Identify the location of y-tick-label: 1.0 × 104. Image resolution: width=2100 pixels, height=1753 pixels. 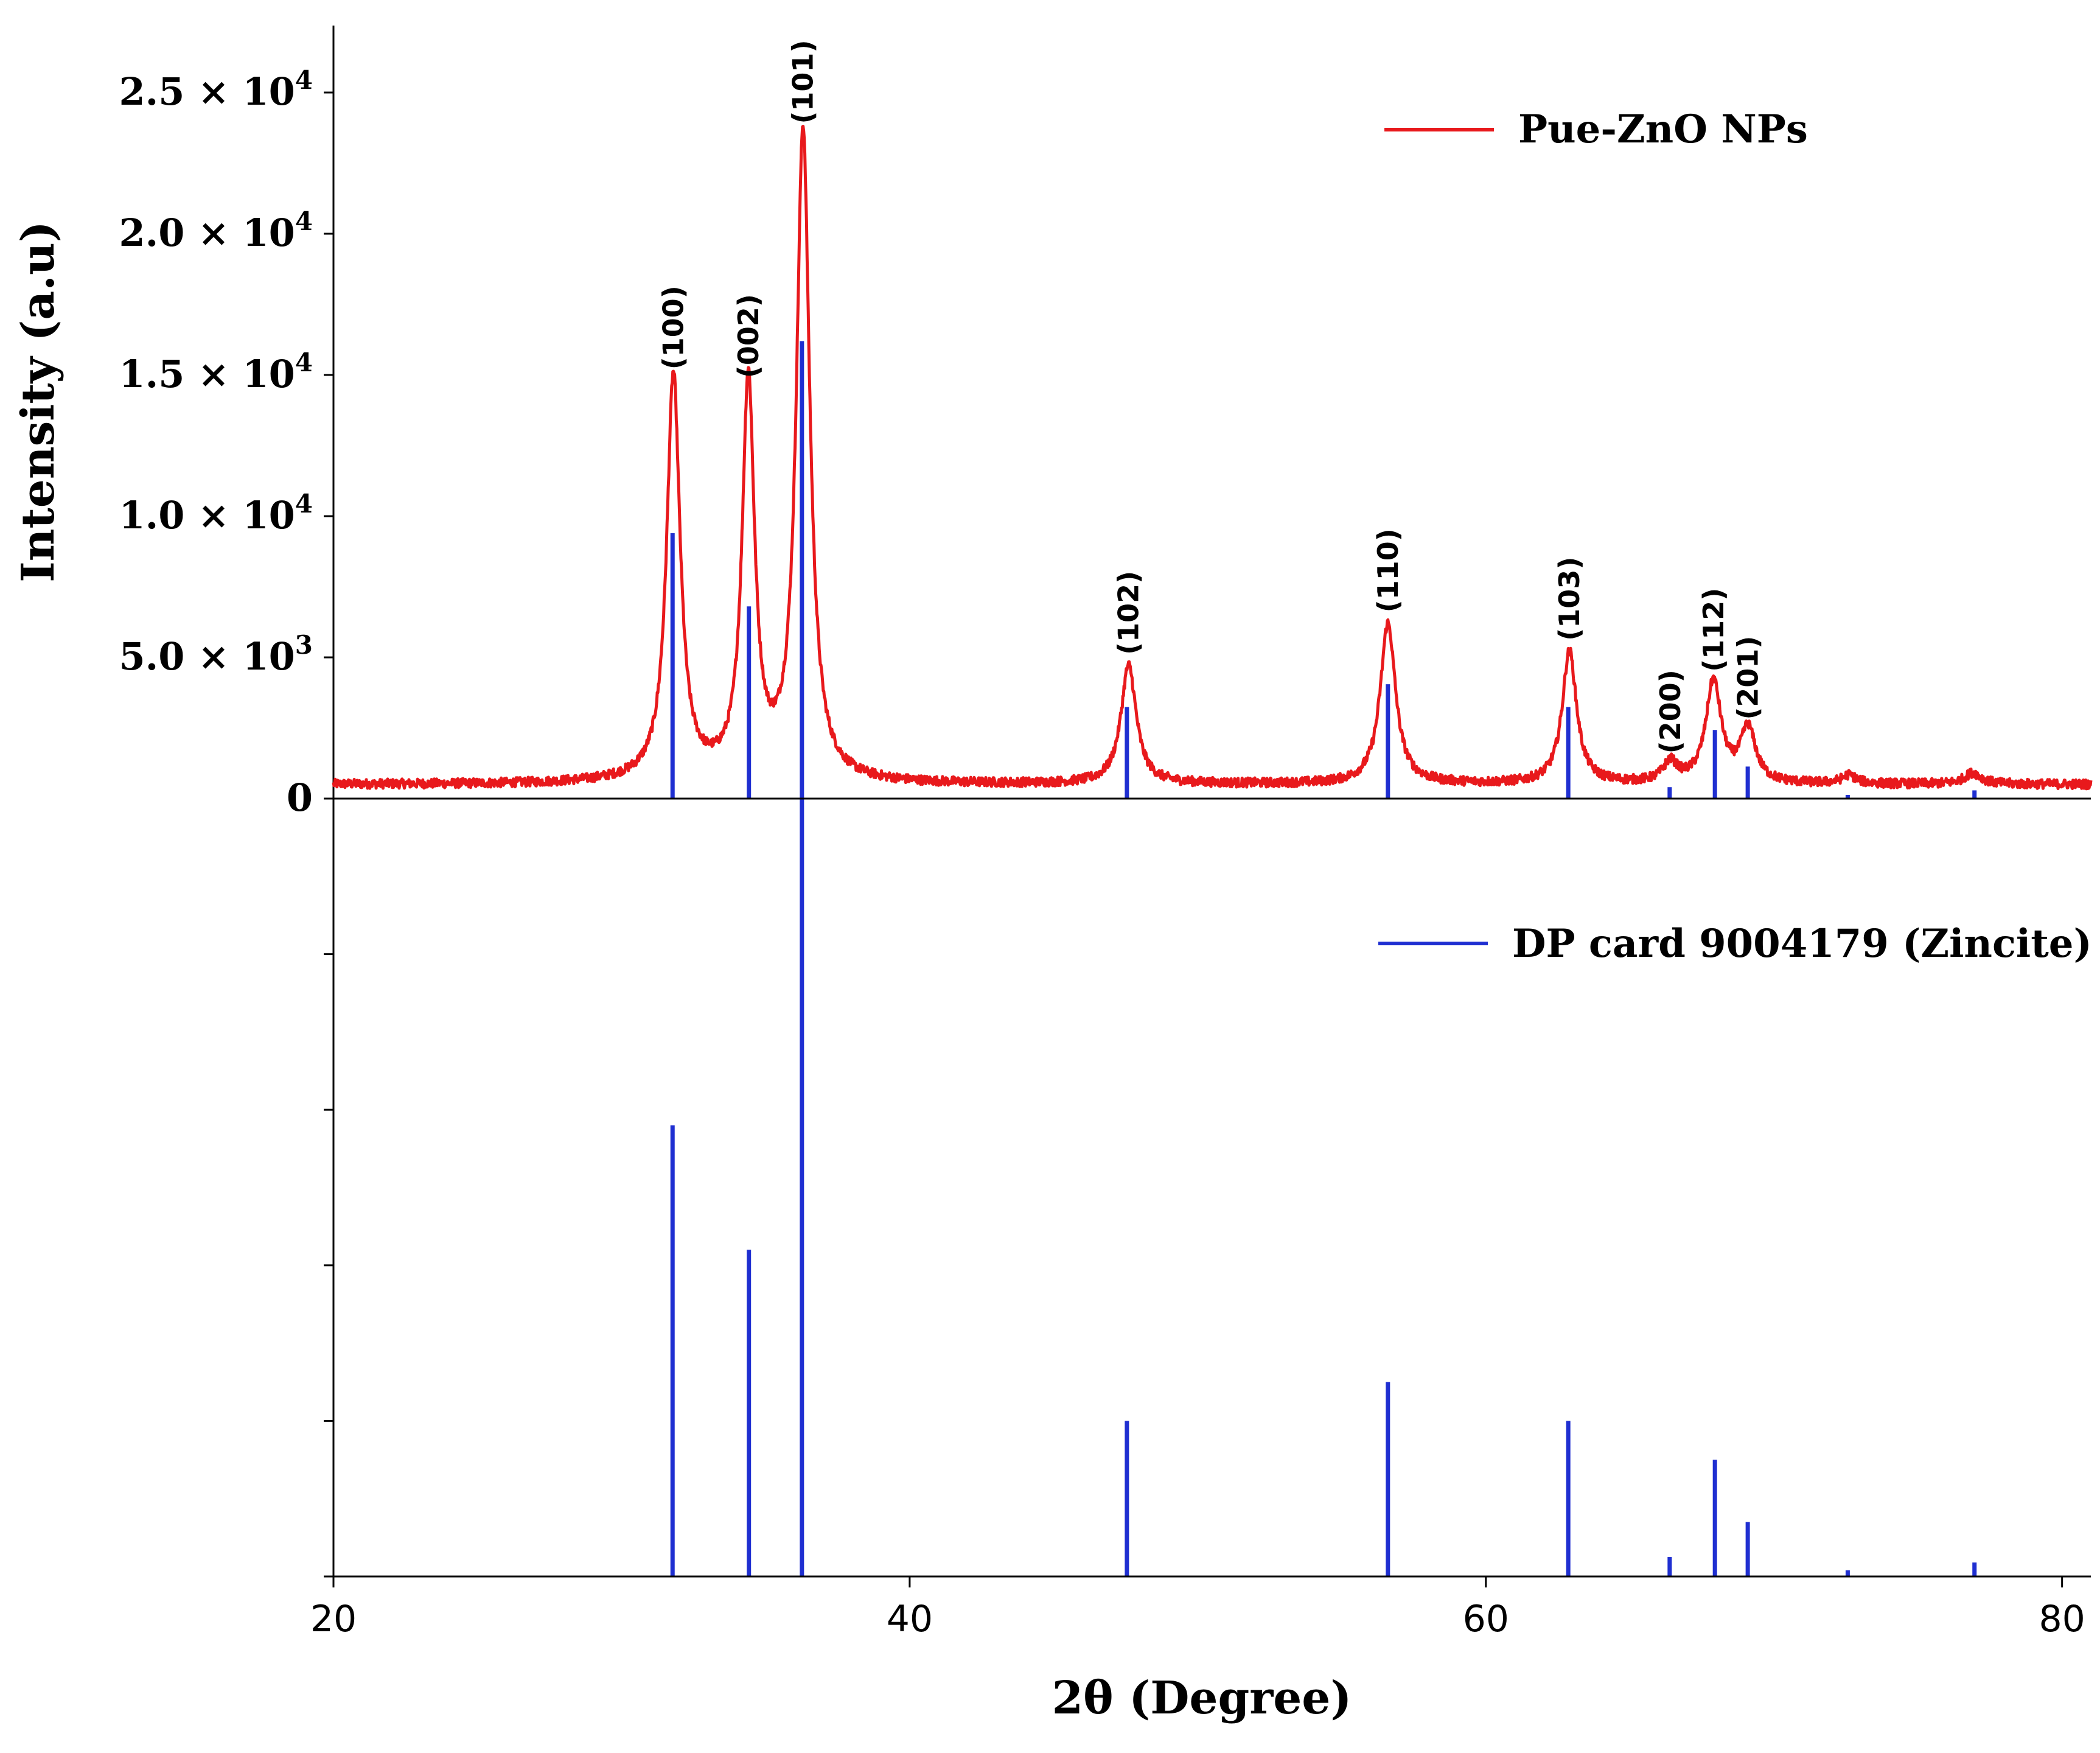
(216, 513).